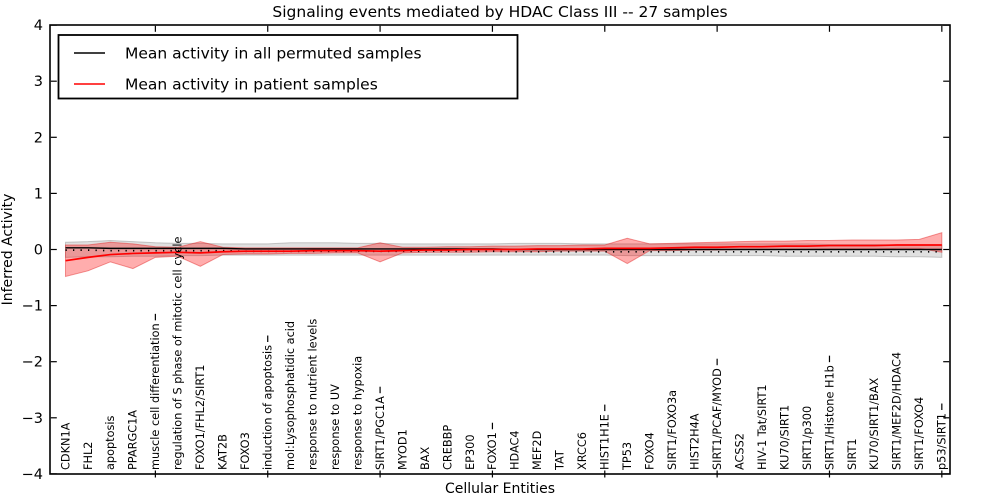 Image resolution: width=1000 pixels, height=500 pixels. Describe the element at coordinates (290, 395) in the screenshot. I see `x-category-label: mol:Lysophosphatidic acid` at that location.